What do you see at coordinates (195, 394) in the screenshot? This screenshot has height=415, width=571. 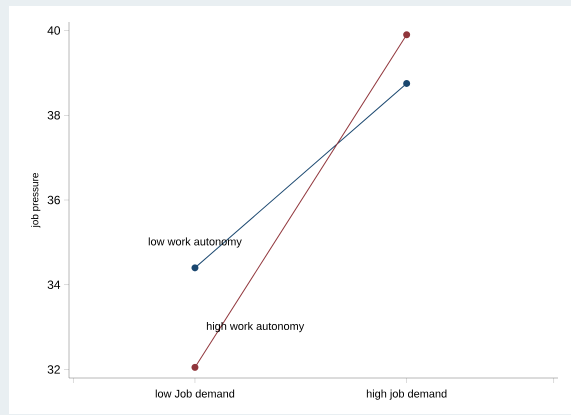 I see `x-tick-label: low Job demand` at bounding box center [195, 394].